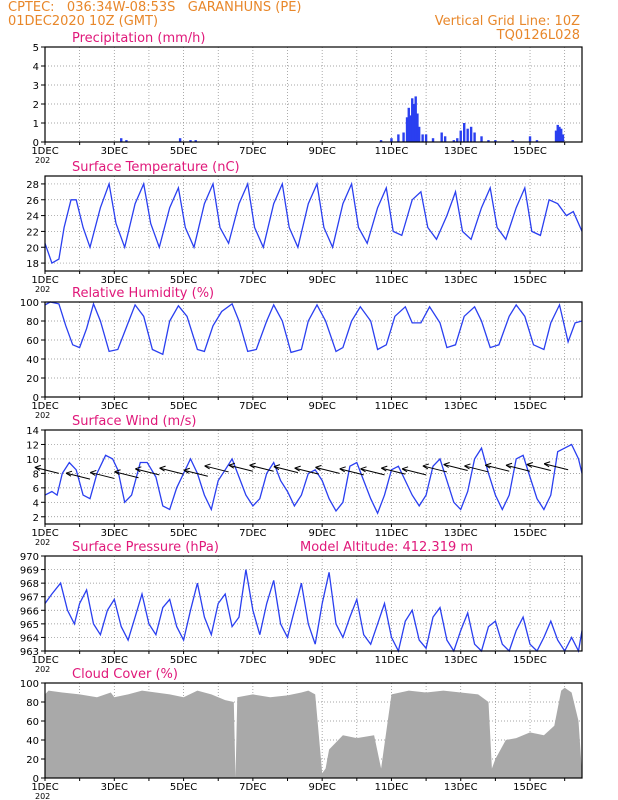 The height and width of the screenshot is (800, 618). I want to click on pressure-ytick-label: 968, so click(29, 584).